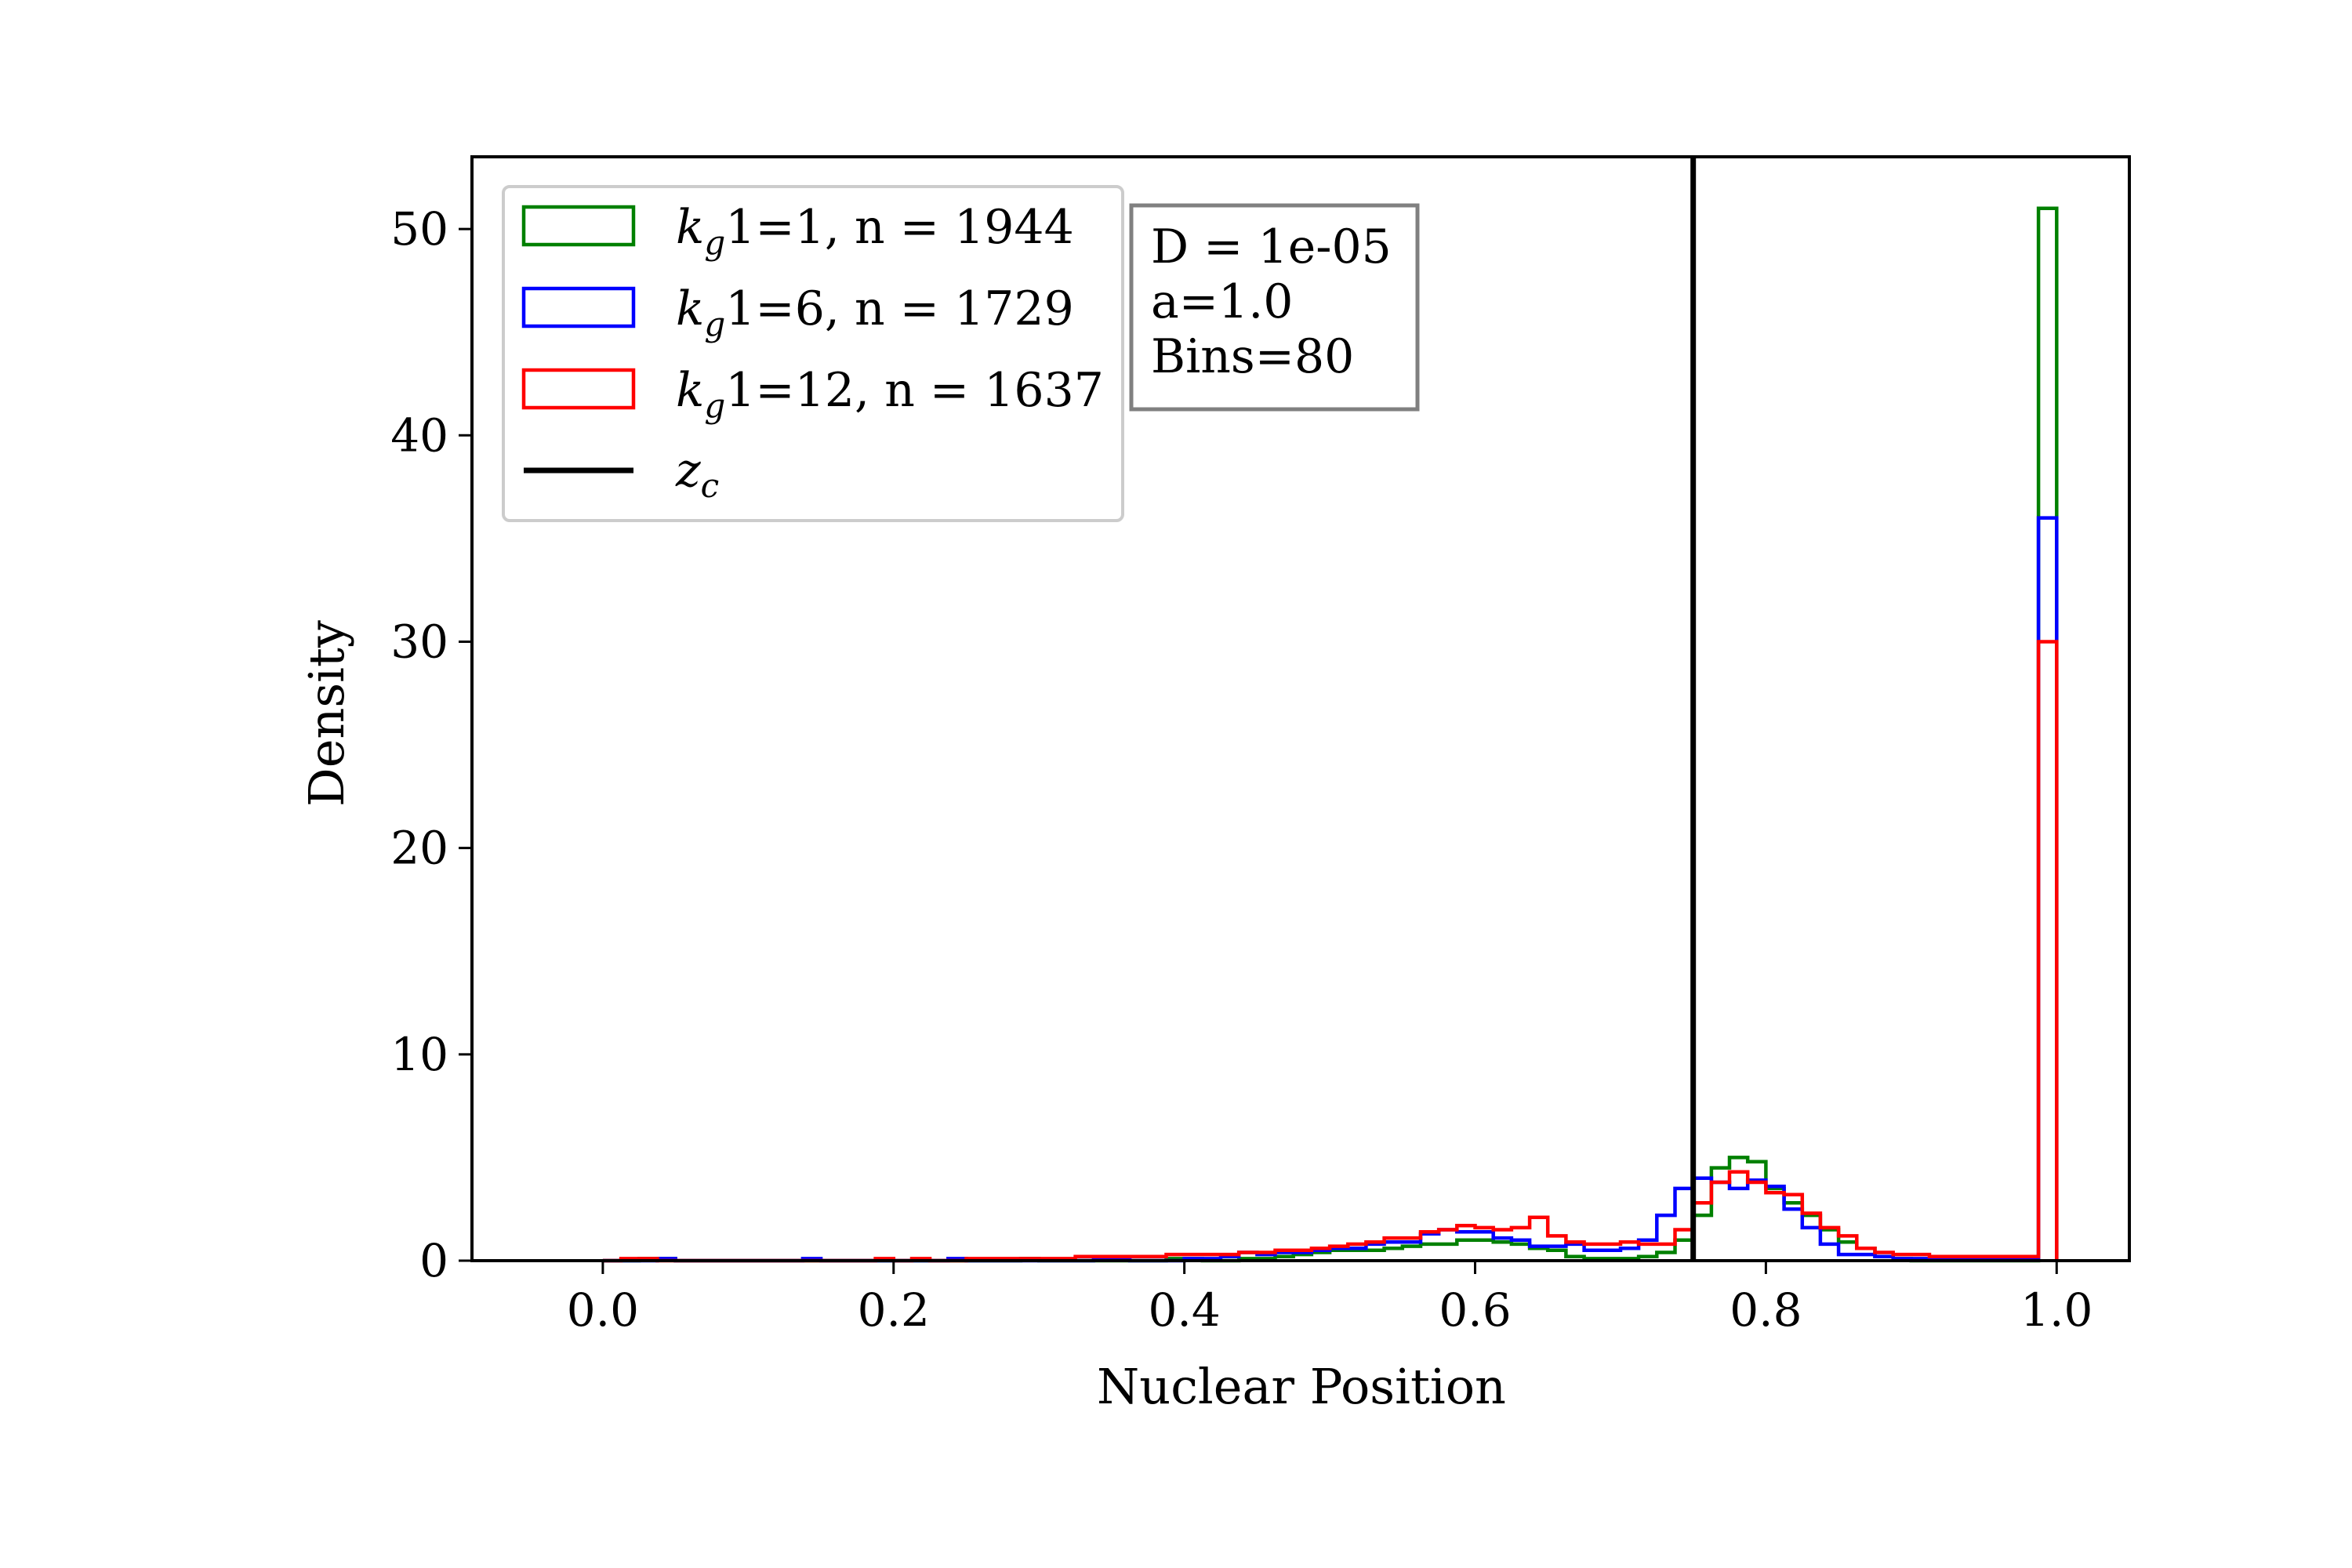 Image resolution: width=2352 pixels, height=1568 pixels. I want to click on annotation-line-3: Bins=80, so click(1252, 356).